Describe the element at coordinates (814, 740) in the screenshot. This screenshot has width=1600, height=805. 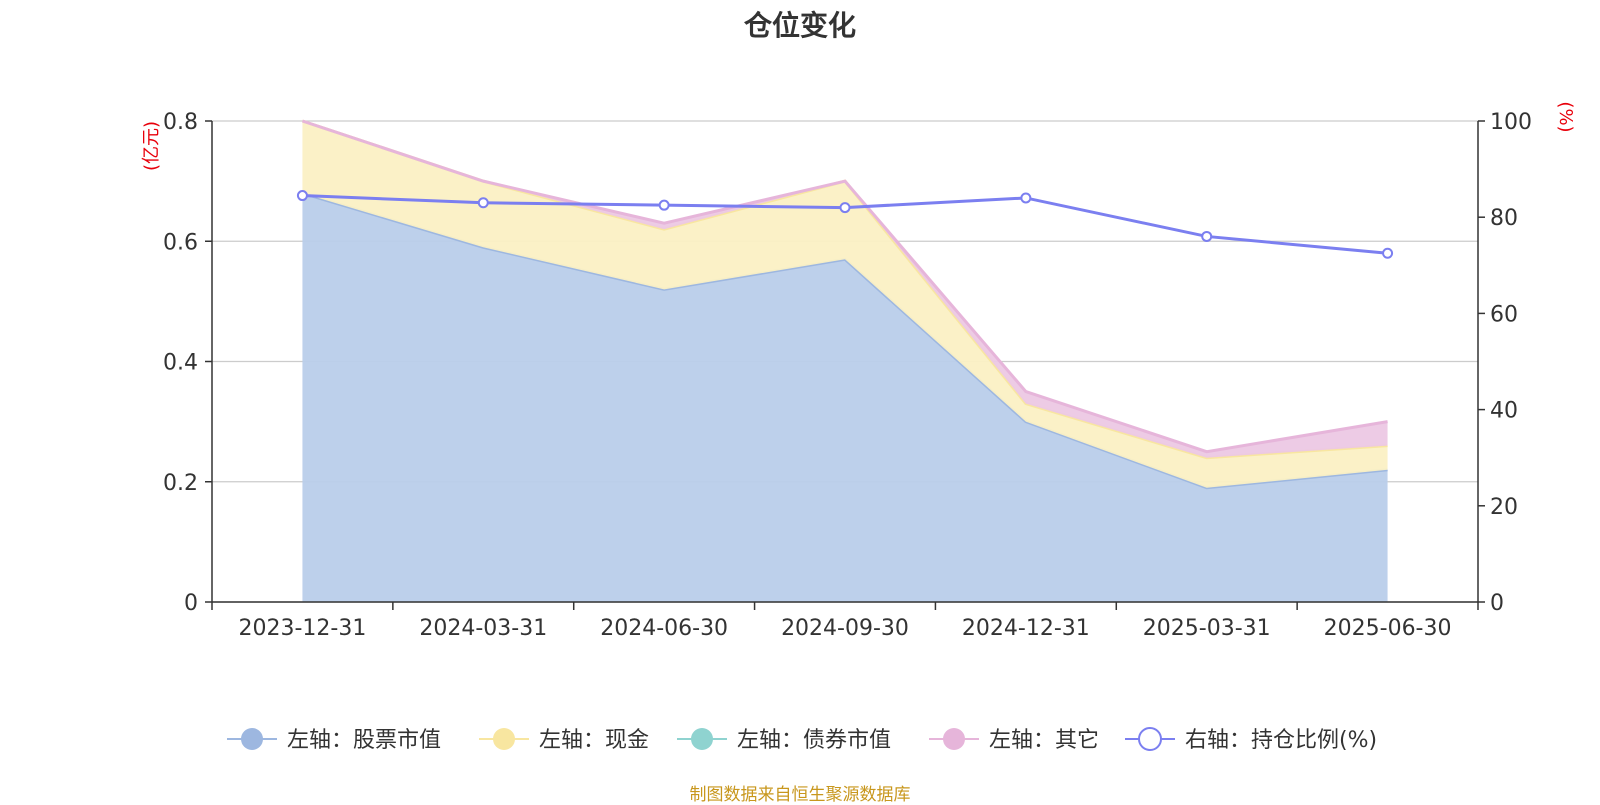
I see `legend-label: 左轴：债券市值` at that location.